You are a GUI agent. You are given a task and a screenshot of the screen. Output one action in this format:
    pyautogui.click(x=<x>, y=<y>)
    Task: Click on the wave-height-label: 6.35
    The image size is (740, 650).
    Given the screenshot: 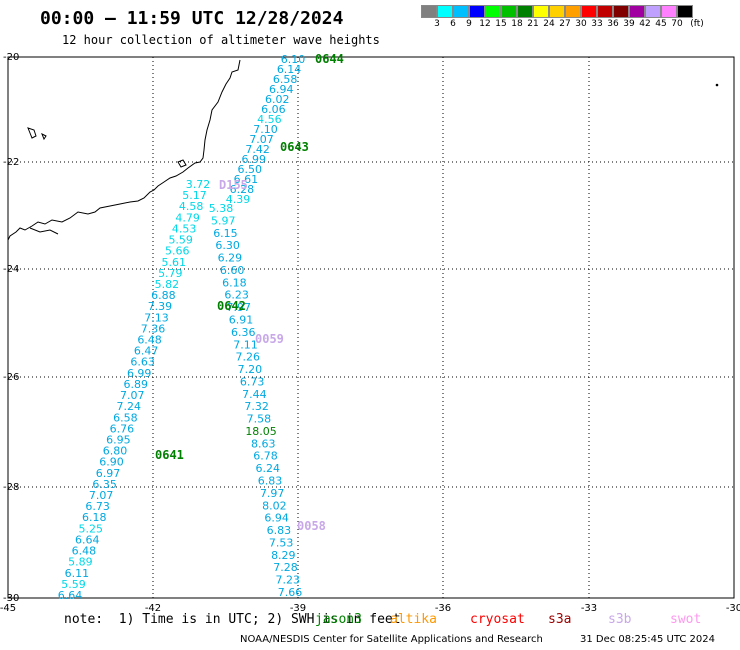 What is the action you would take?
    pyautogui.click(x=104, y=484)
    